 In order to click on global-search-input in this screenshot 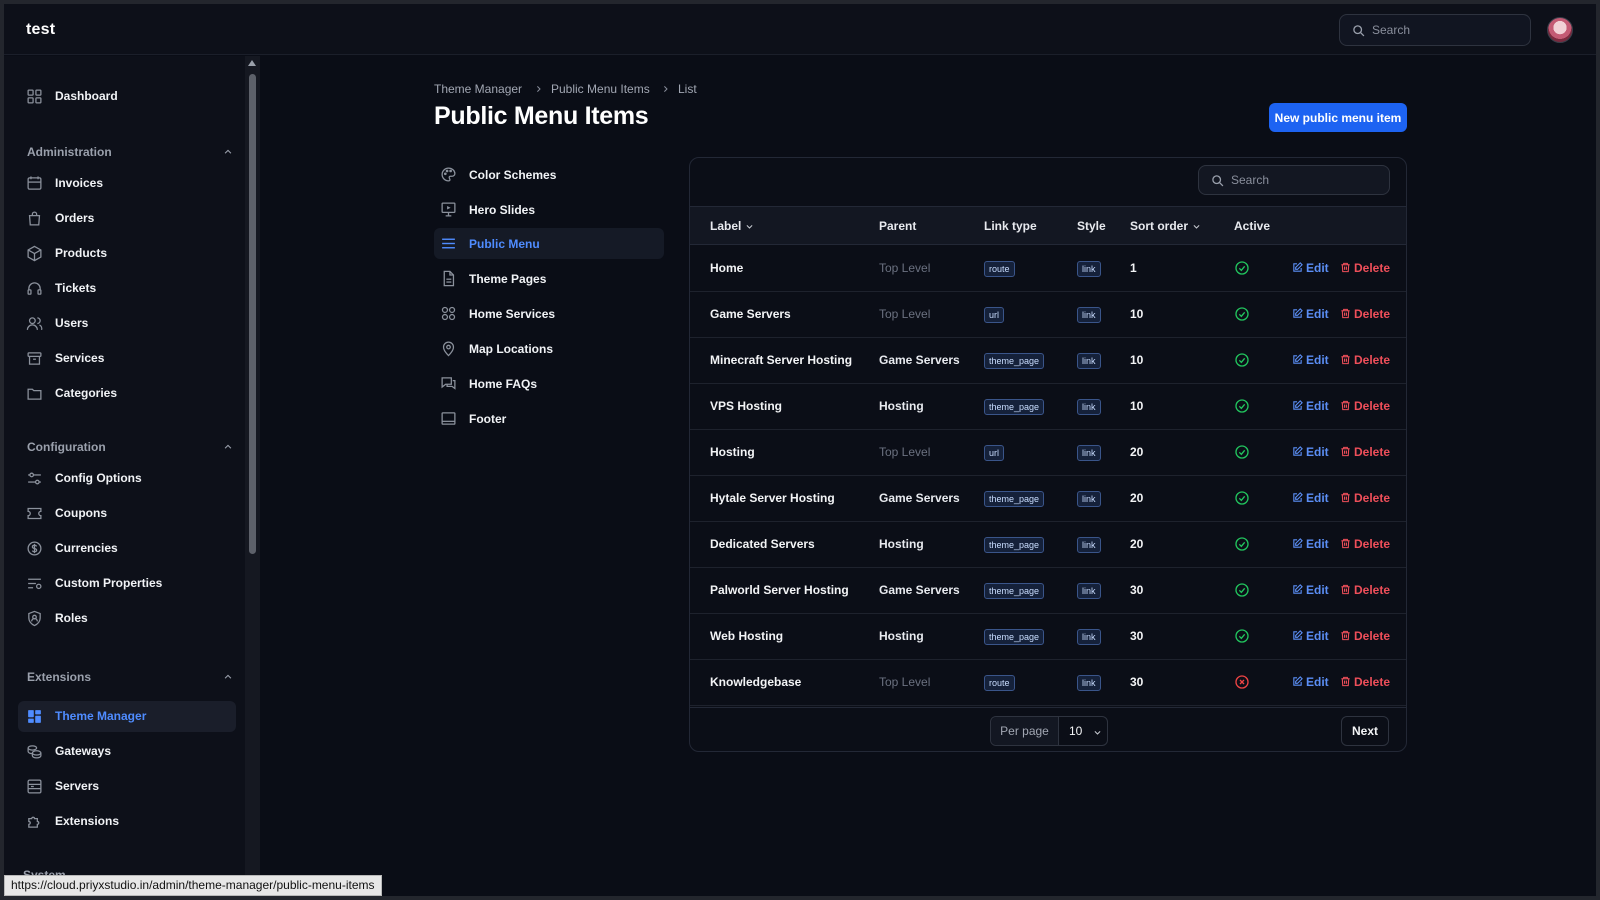, I will do `click(1447, 30)`.